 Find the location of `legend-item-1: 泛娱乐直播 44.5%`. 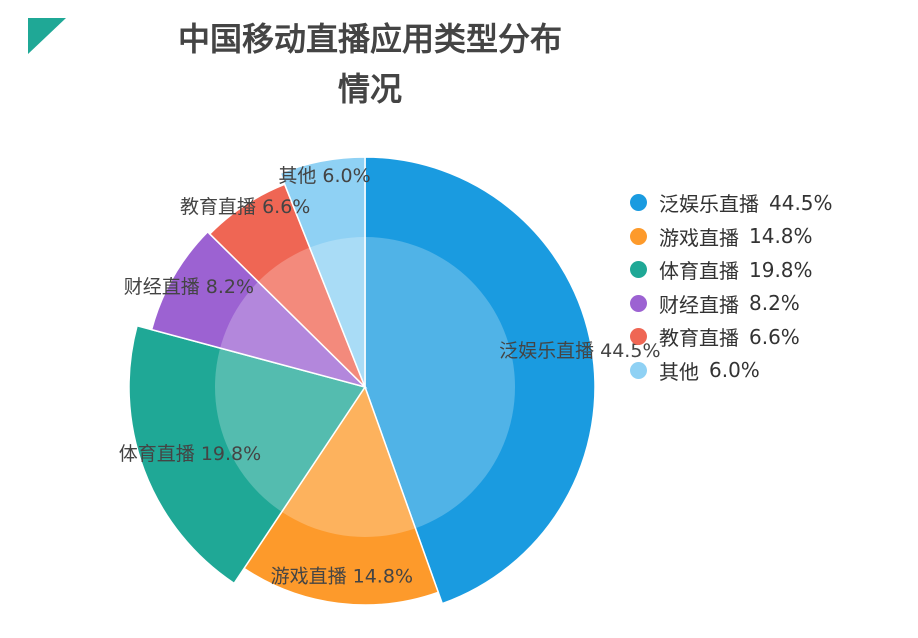

legend-item-1: 泛娱乐直播 44.5% is located at coordinates (731, 203).